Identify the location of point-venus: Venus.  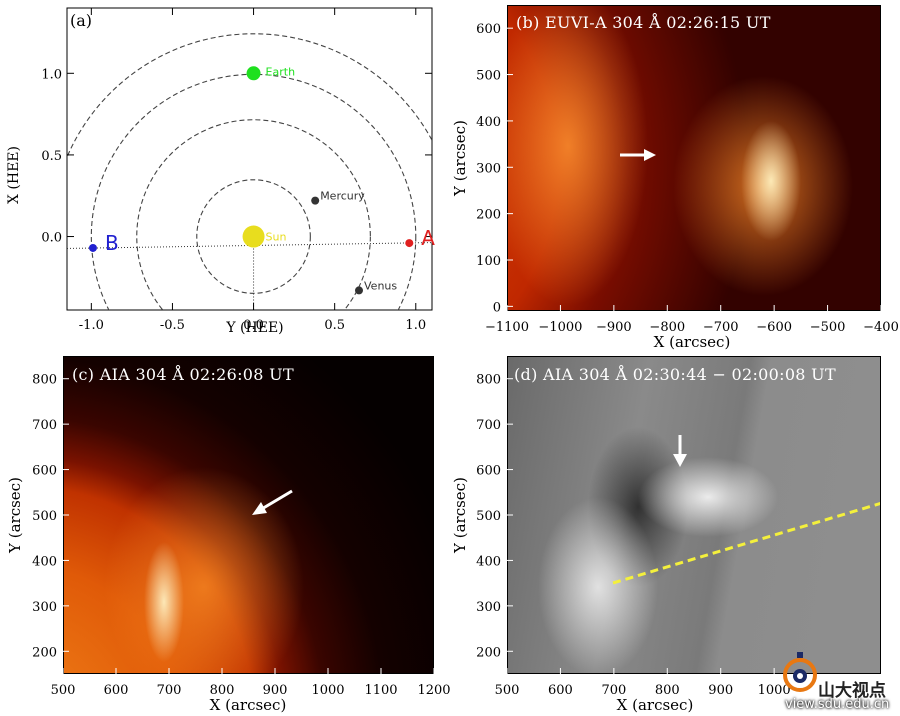
(376, 287).